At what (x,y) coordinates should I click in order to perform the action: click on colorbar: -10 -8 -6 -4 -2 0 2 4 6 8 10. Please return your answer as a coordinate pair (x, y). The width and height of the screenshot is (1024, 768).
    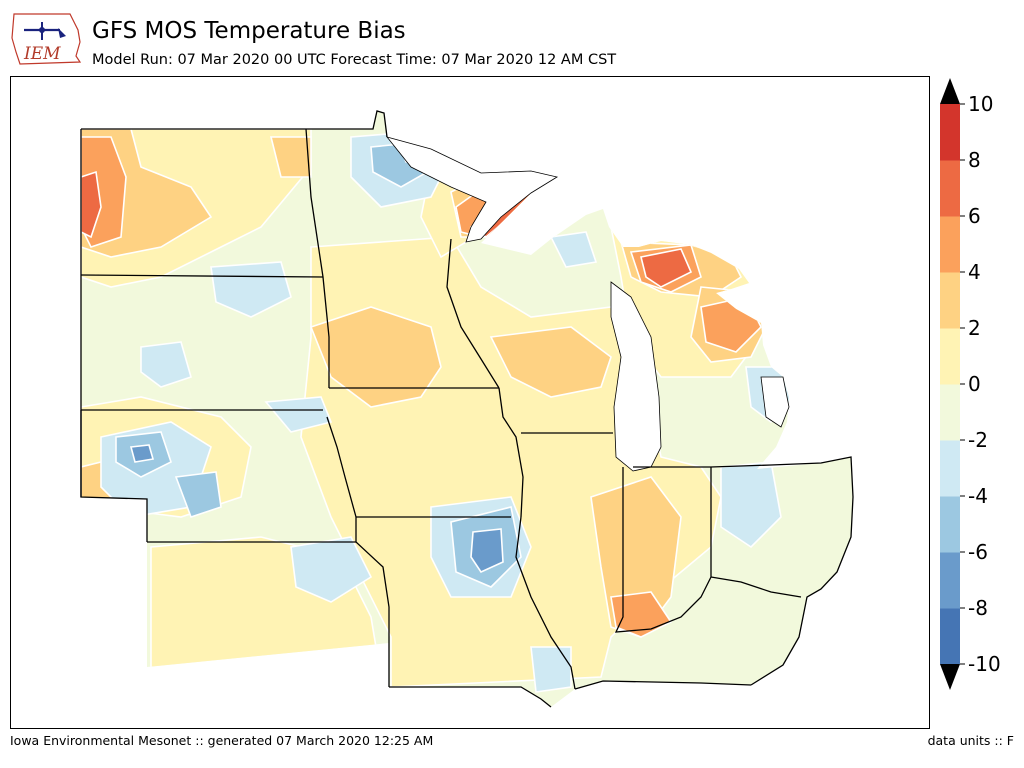
    Looking at the image, I should click on (970, 384).